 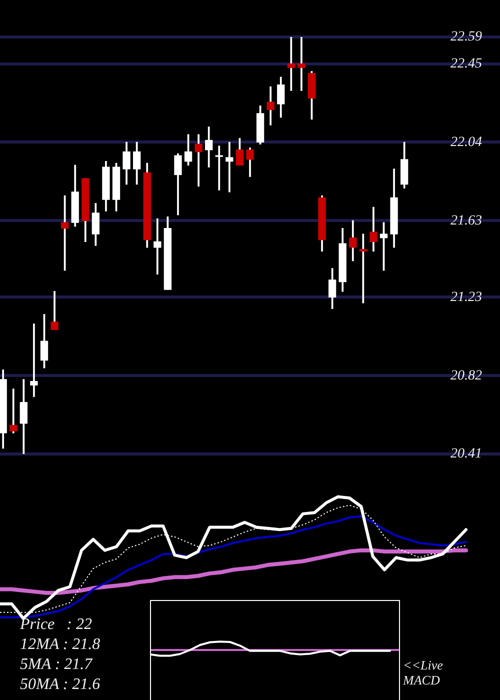 What do you see at coordinates (57, 665) in the screenshot?
I see `text: 5MA : 21.7` at bounding box center [57, 665].